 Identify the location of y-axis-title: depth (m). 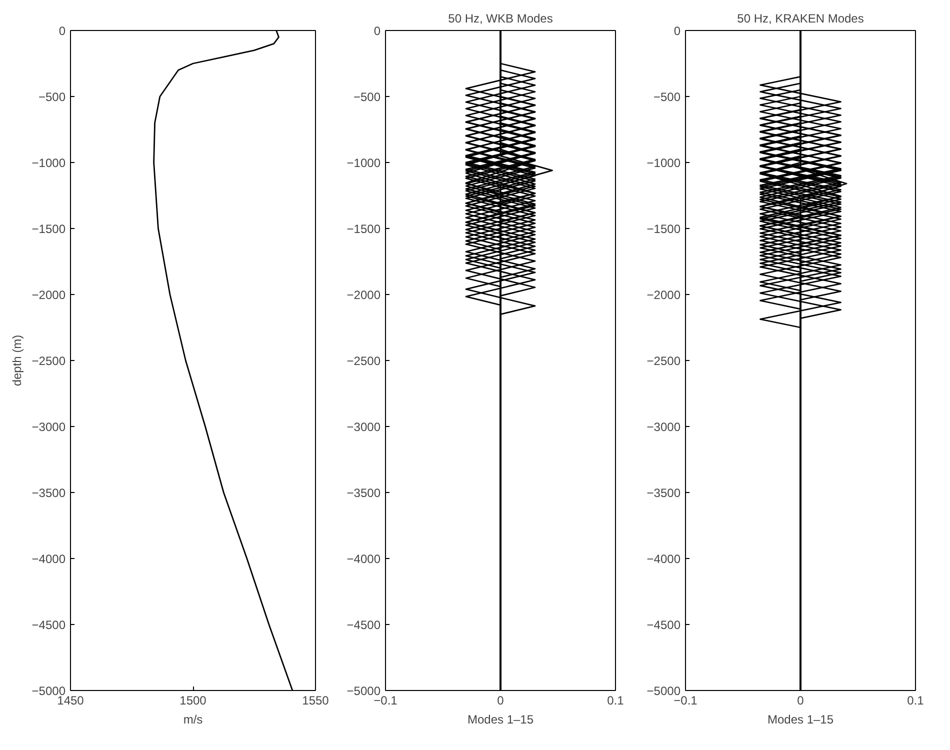
(17, 360).